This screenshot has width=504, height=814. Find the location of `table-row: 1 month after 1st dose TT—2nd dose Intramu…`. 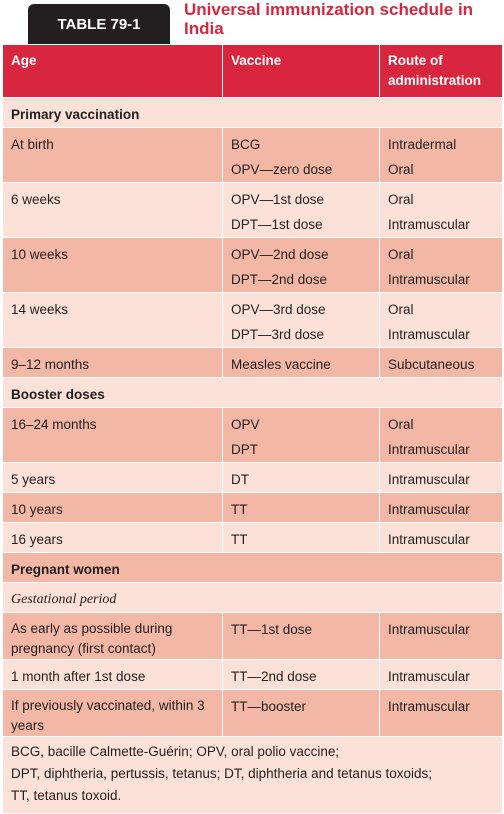

table-row: 1 month after 1st dose TT—2nd dose Intramu… is located at coordinates (252, 674).